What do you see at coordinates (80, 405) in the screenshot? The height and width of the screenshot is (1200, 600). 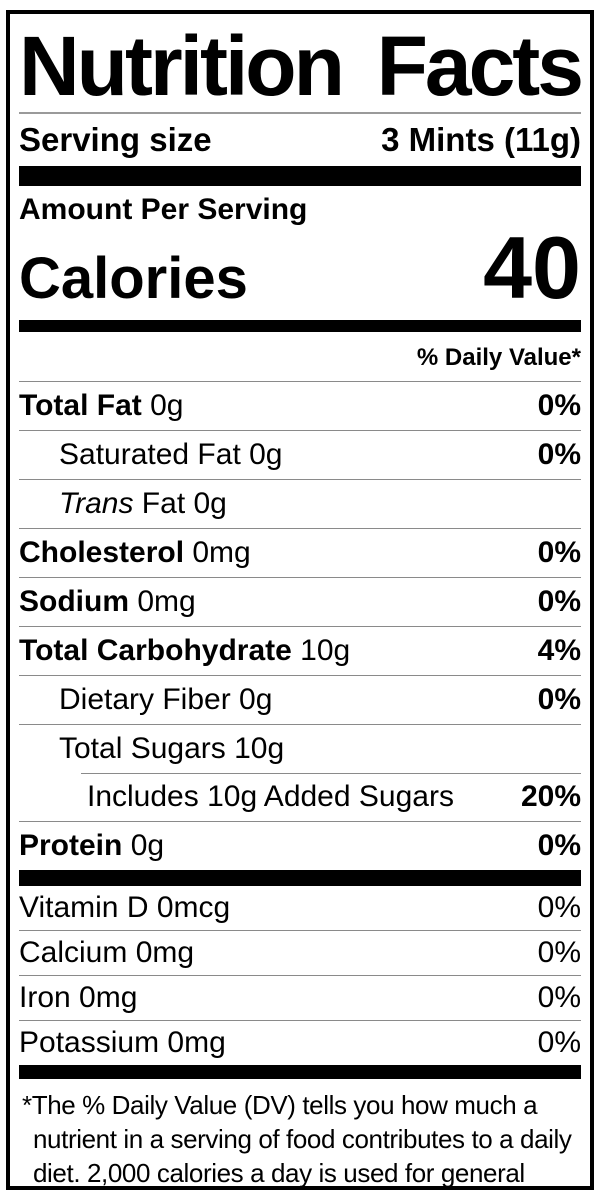 I see `nutrient-name-bold: Total Fat` at bounding box center [80, 405].